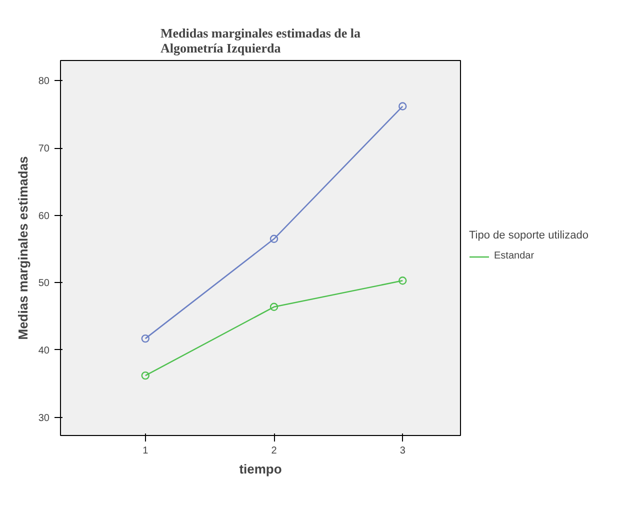 The width and height of the screenshot is (622, 509). What do you see at coordinates (44, 149) in the screenshot?
I see `y-tick-label: 70` at bounding box center [44, 149].